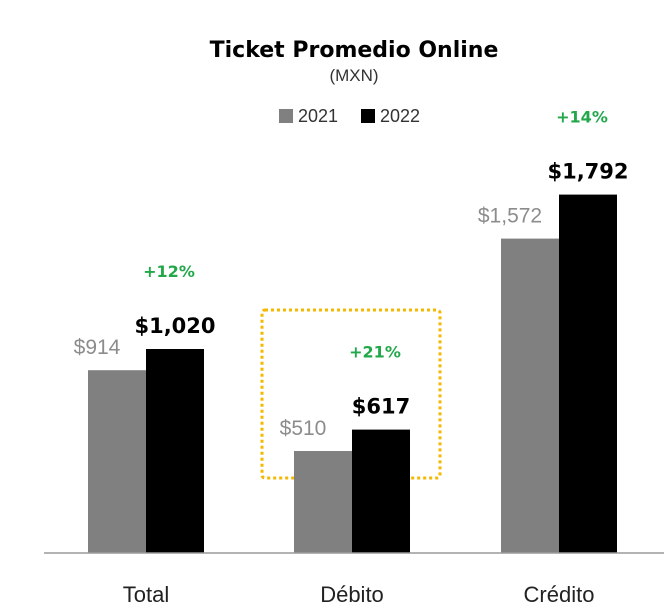 The height and width of the screenshot is (614, 666). What do you see at coordinates (582, 117) in the screenshot?
I see `growth-label-2: +14%` at bounding box center [582, 117].